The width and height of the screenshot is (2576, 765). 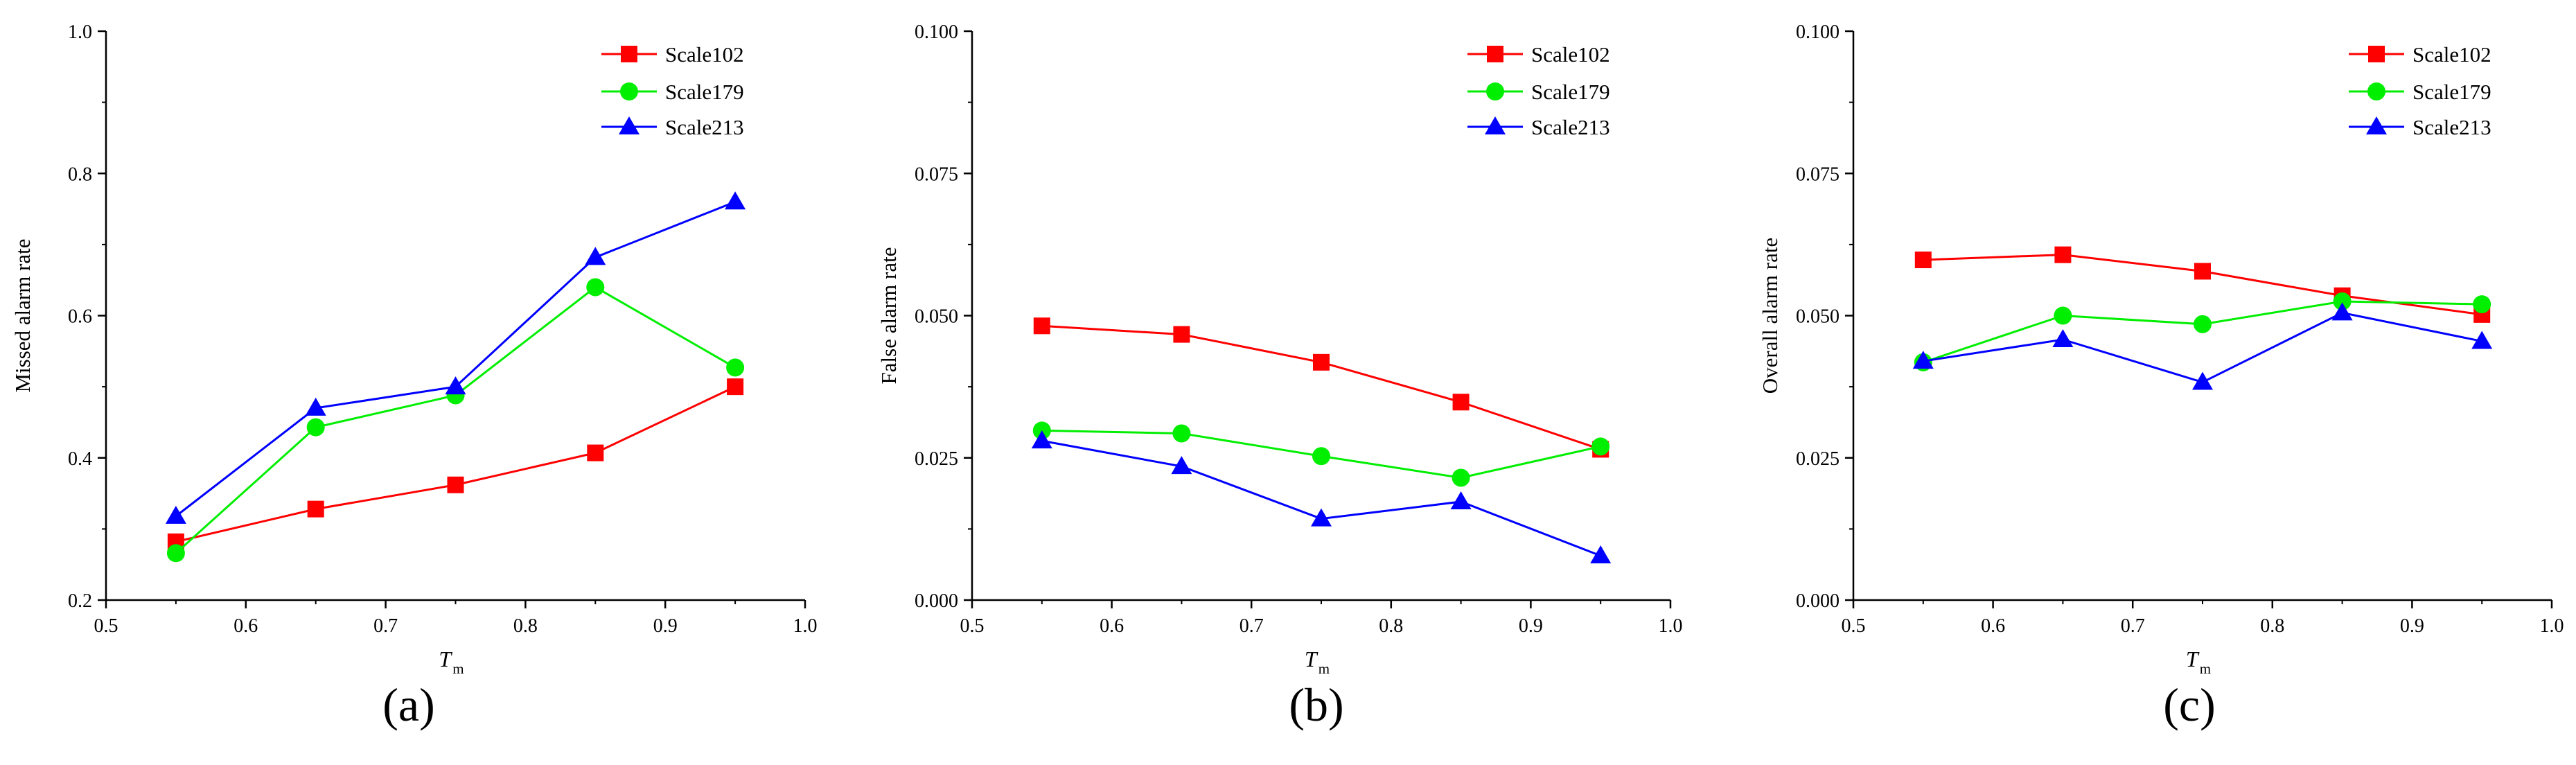 What do you see at coordinates (80, 32) in the screenshot?
I see `y-tick-label: 1.0` at bounding box center [80, 32].